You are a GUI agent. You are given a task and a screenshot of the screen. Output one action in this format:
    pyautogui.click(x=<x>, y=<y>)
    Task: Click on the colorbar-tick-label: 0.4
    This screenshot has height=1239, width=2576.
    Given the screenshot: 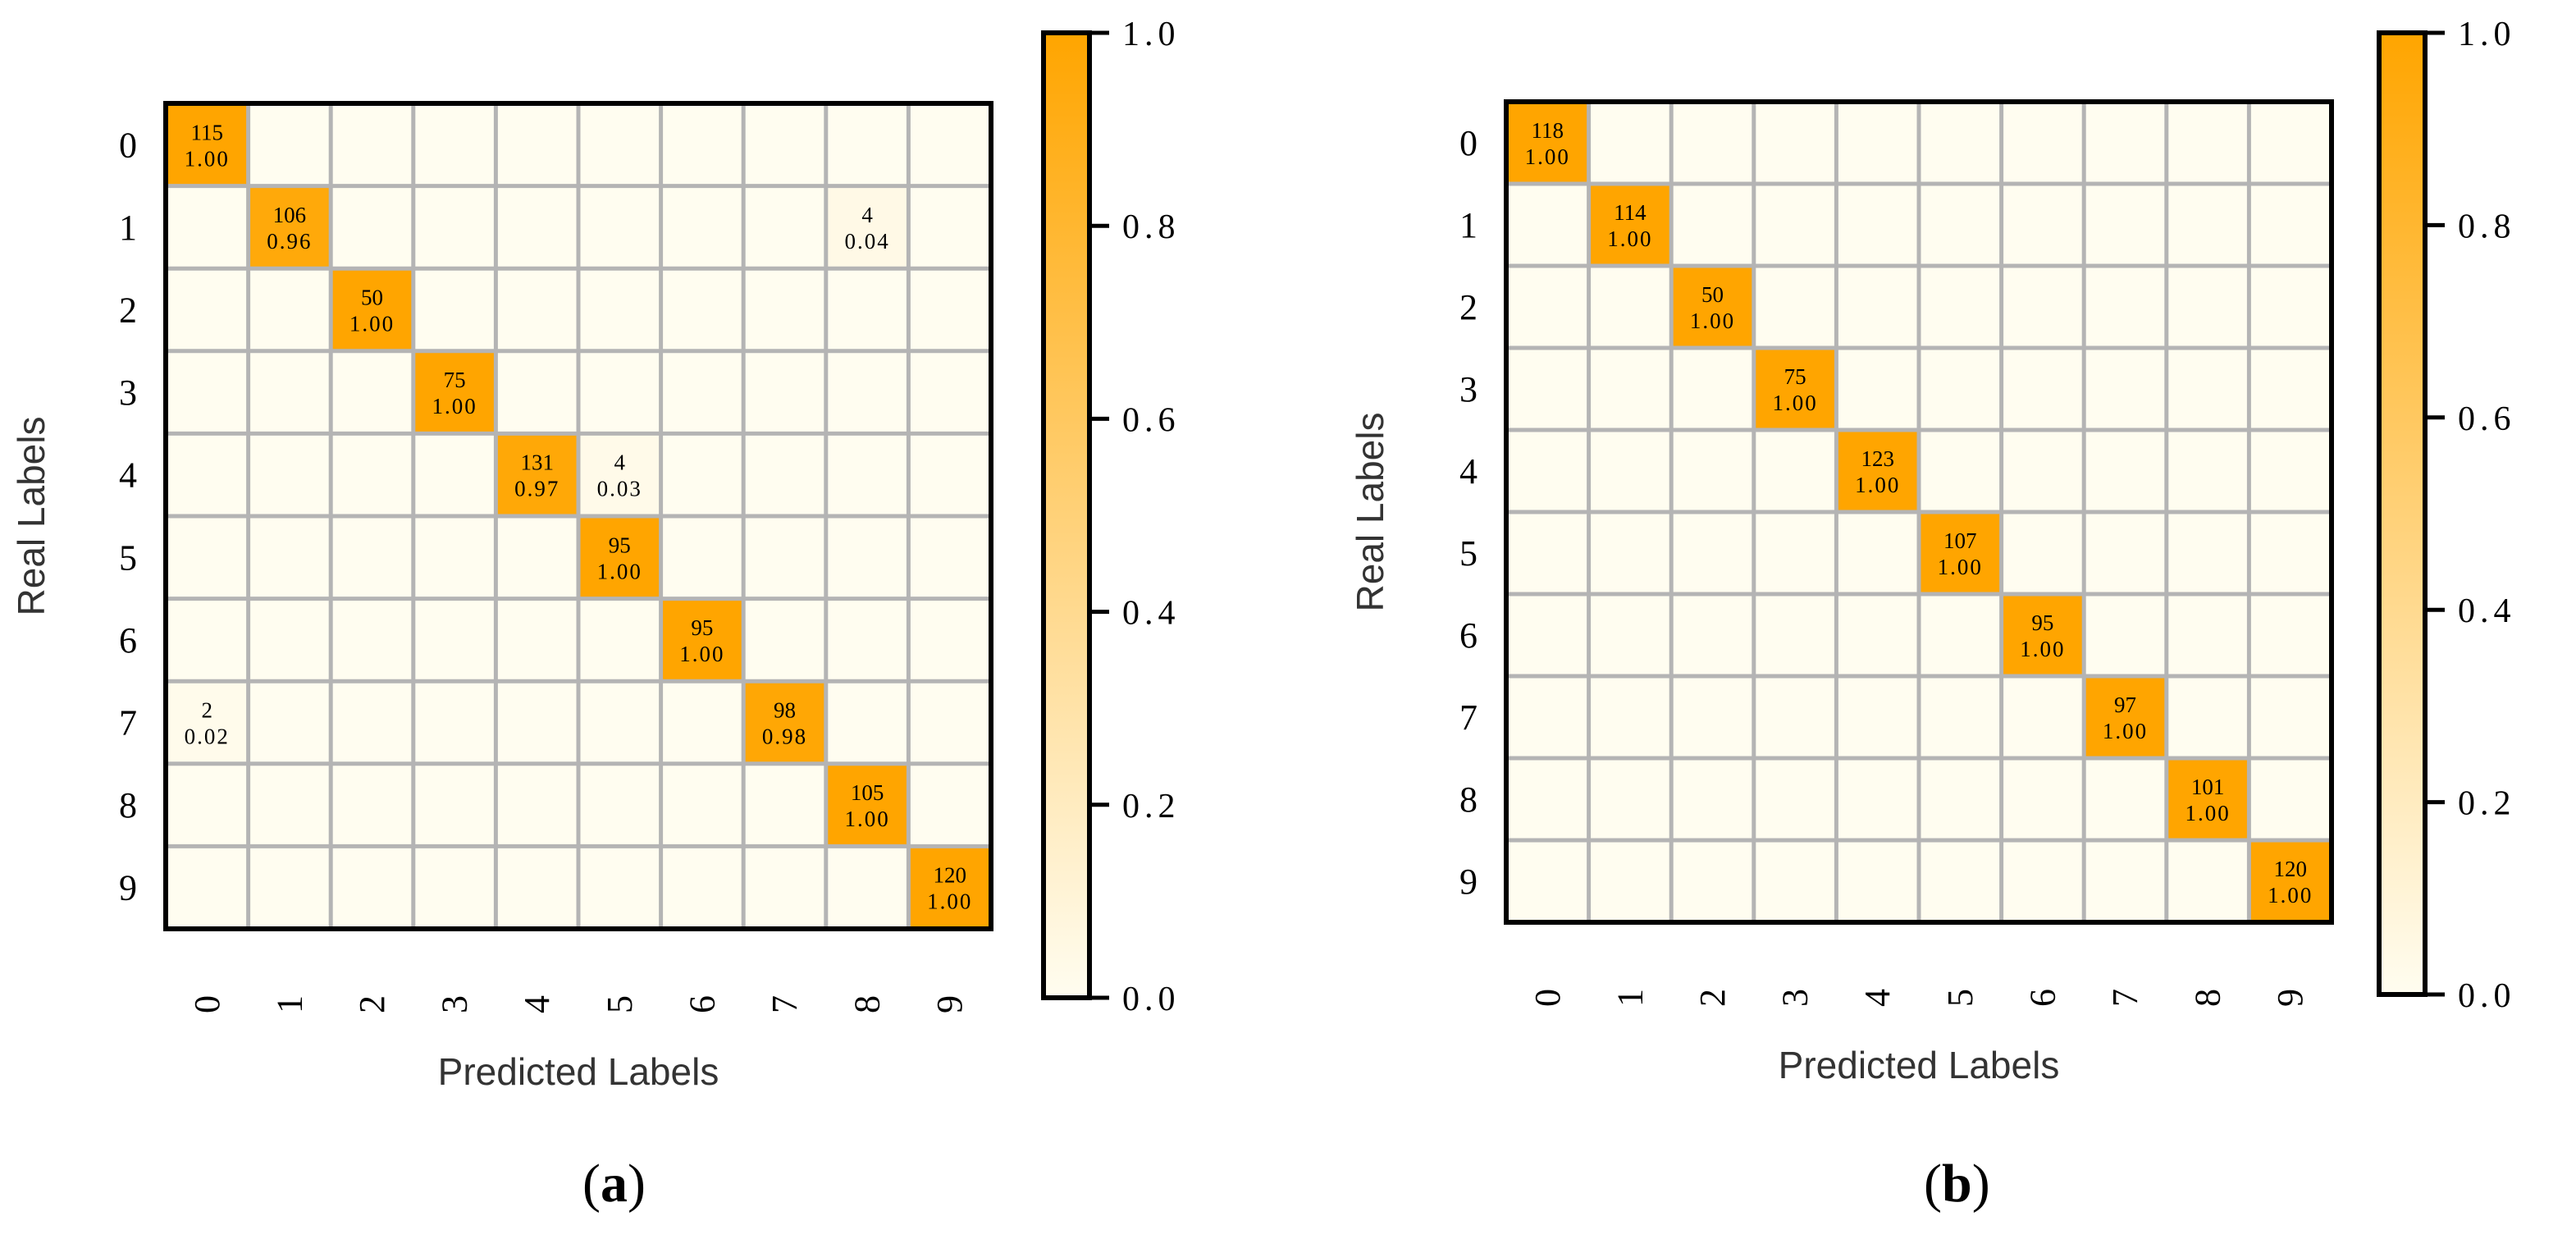 What is the action you would take?
    pyautogui.click(x=2487, y=611)
    